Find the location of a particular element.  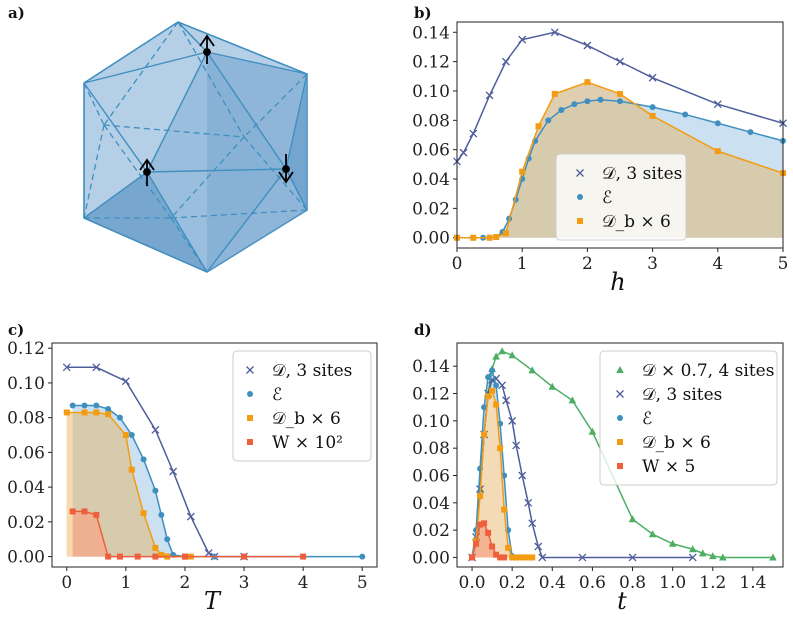

legend-label-D4: 𝒟 × 0.7, 4 sites is located at coordinates (708, 371).